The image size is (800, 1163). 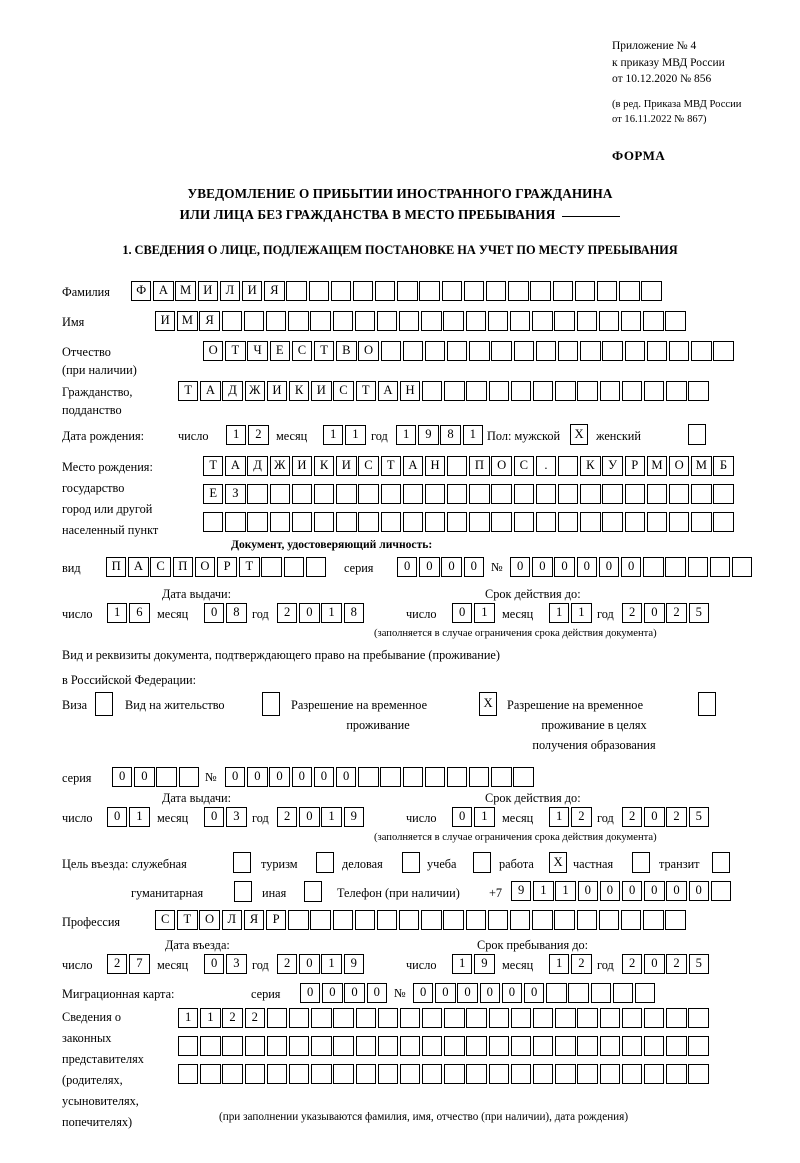 What do you see at coordinates (482, 862) in the screenshot?
I see `purpose-study-checkbox` at bounding box center [482, 862].